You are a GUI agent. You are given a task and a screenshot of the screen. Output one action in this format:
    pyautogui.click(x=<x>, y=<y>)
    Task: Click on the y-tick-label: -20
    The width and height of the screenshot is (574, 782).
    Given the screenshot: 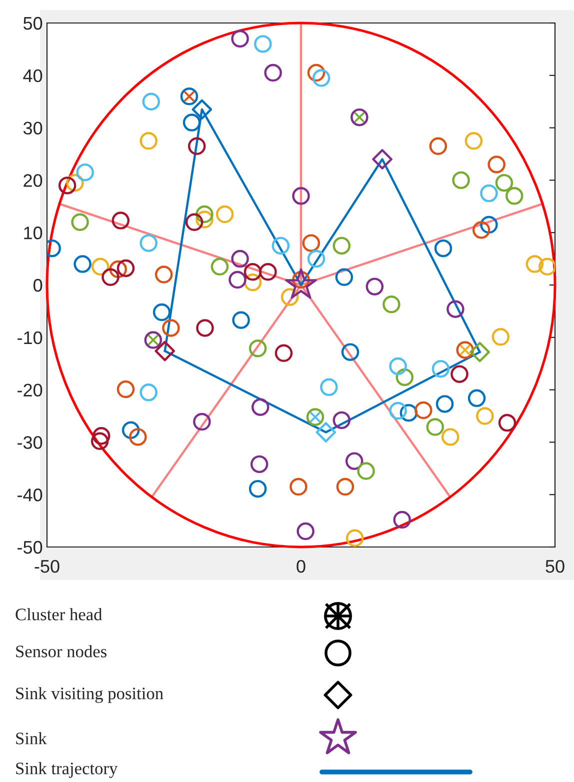 What is the action you would take?
    pyautogui.click(x=30, y=390)
    